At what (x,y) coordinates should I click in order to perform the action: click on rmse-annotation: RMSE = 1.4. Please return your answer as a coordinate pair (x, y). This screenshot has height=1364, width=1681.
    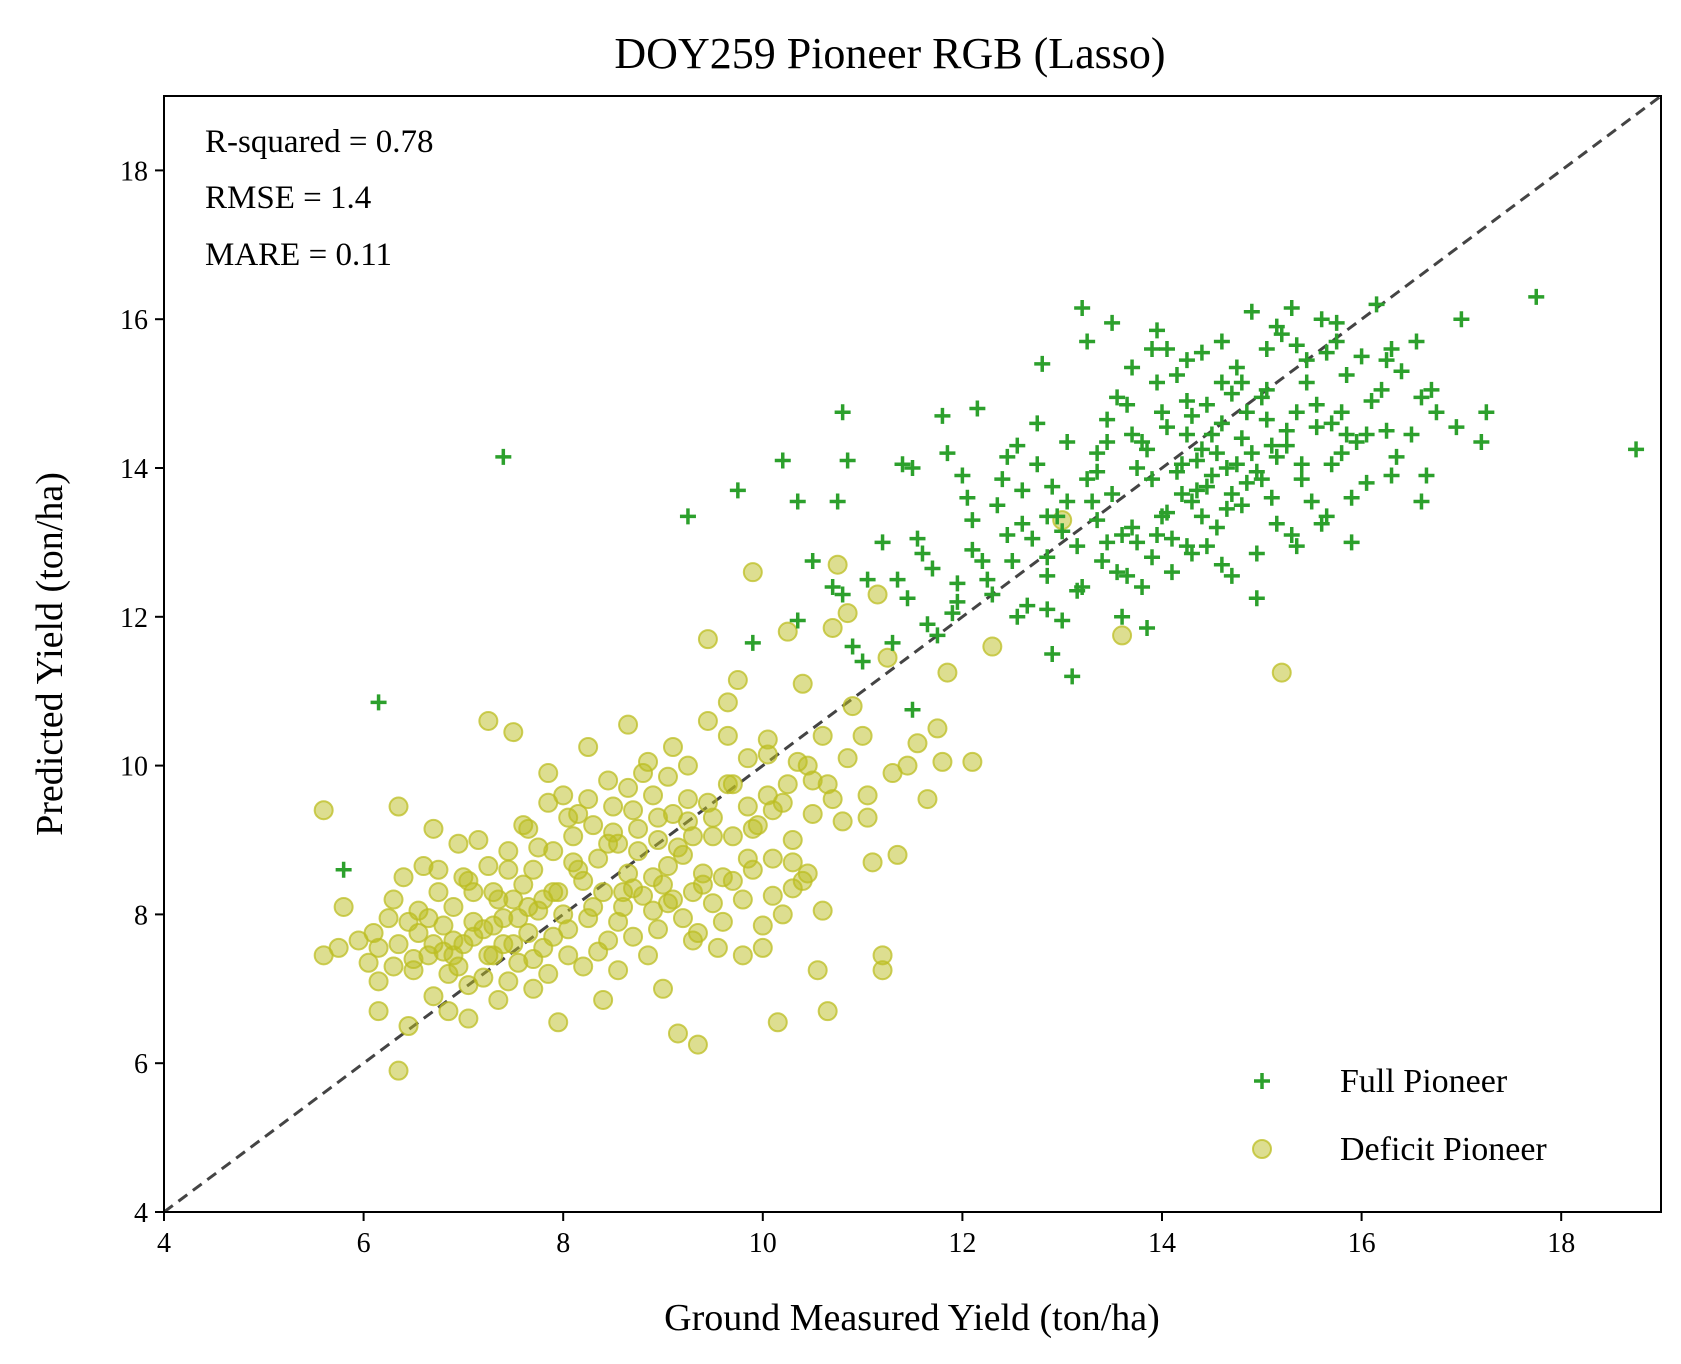
    Looking at the image, I should click on (288, 198).